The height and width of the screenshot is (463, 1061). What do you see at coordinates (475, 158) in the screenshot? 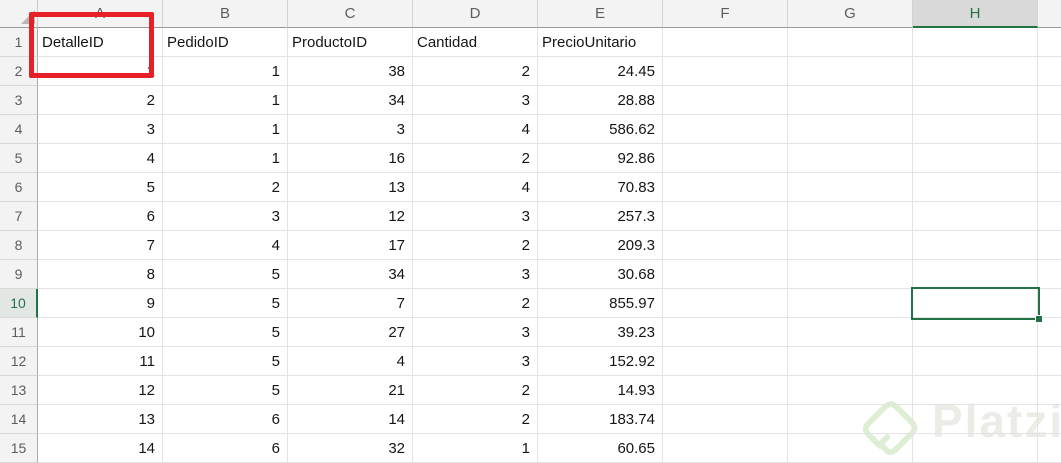
I see `cell-D5: 2` at bounding box center [475, 158].